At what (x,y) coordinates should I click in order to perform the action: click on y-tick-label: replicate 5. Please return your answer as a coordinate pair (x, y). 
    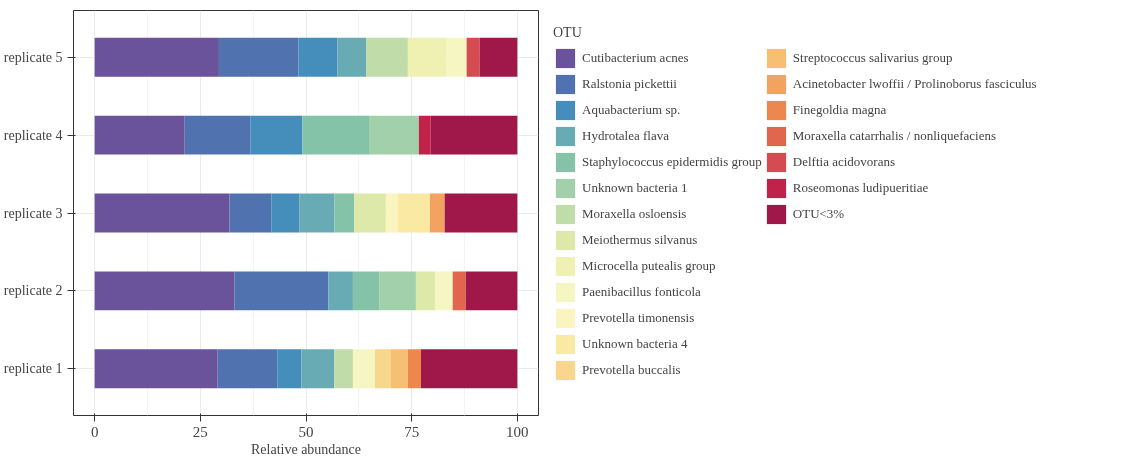
    Looking at the image, I should click on (33, 57).